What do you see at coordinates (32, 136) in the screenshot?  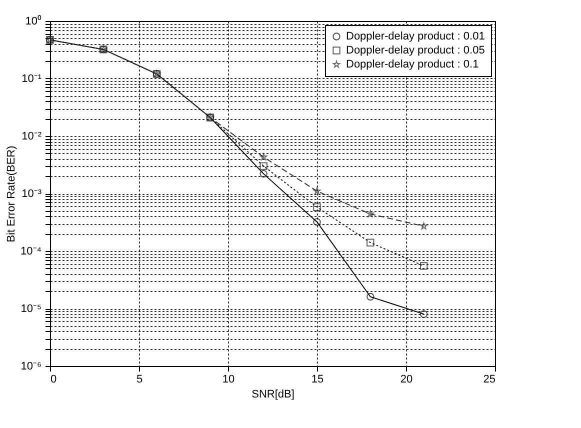 I see `y-tick-label: 10⁻²` at bounding box center [32, 136].